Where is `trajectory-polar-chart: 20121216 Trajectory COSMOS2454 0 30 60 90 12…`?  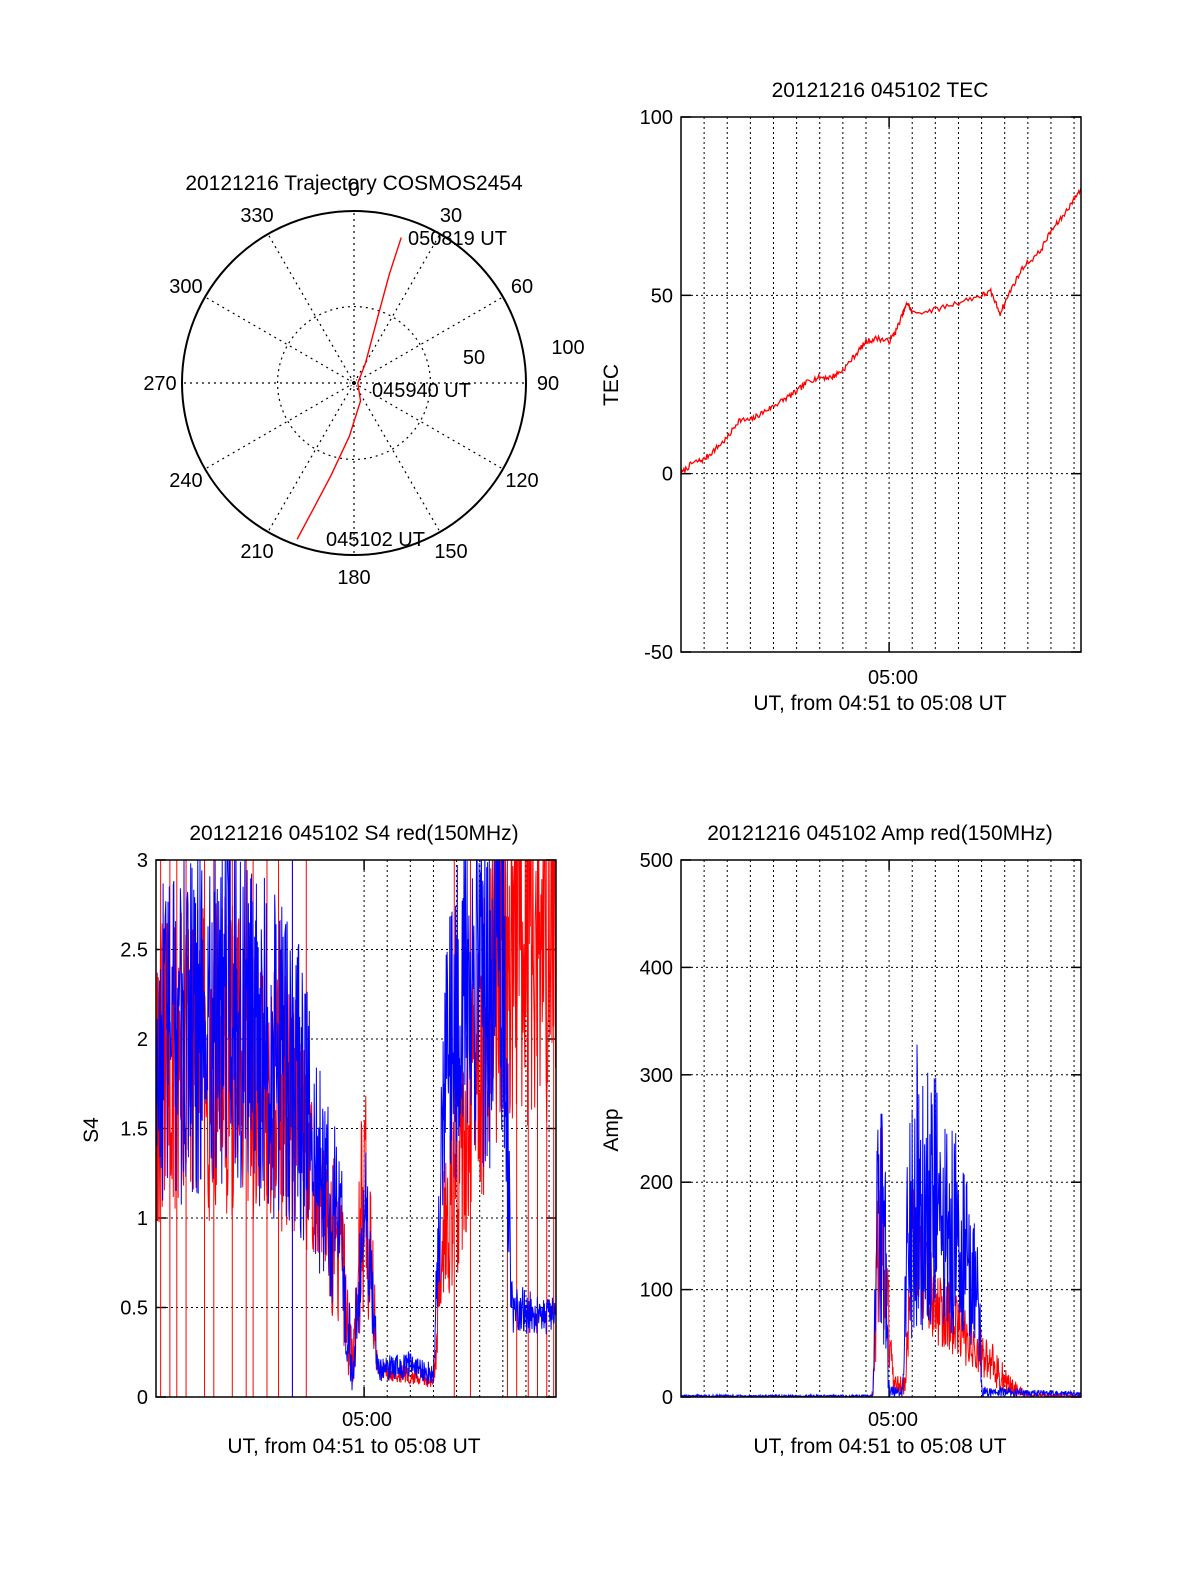
trajectory-polar-chart: 20121216 Trajectory COSMOS2454 0 30 60 90 12… is located at coordinates (363, 380).